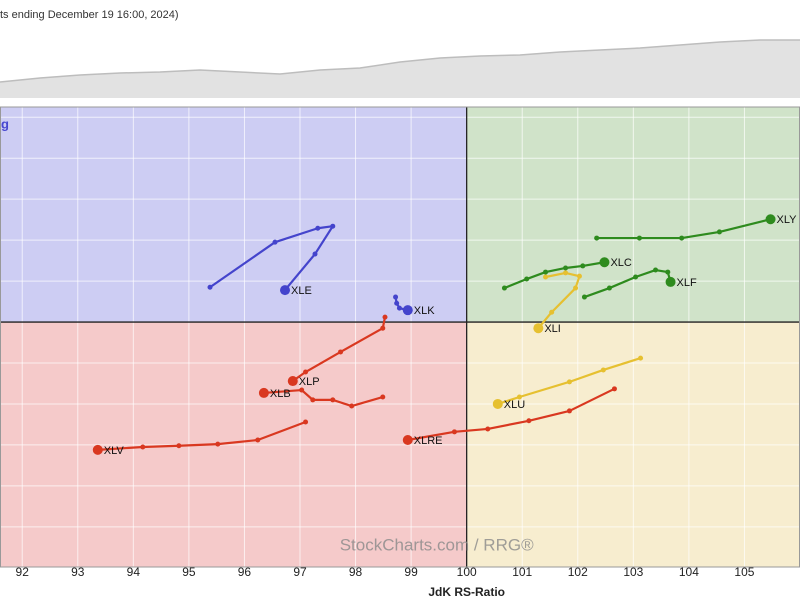 This screenshot has height=600, width=800. I want to click on x-tick-label: 95, so click(189, 572).